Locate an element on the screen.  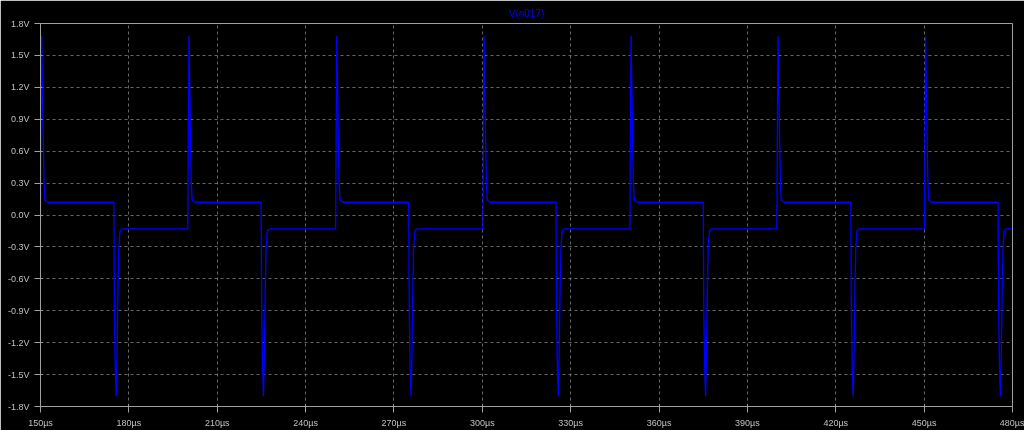
x-tick-label: 420µs is located at coordinates (836, 422).